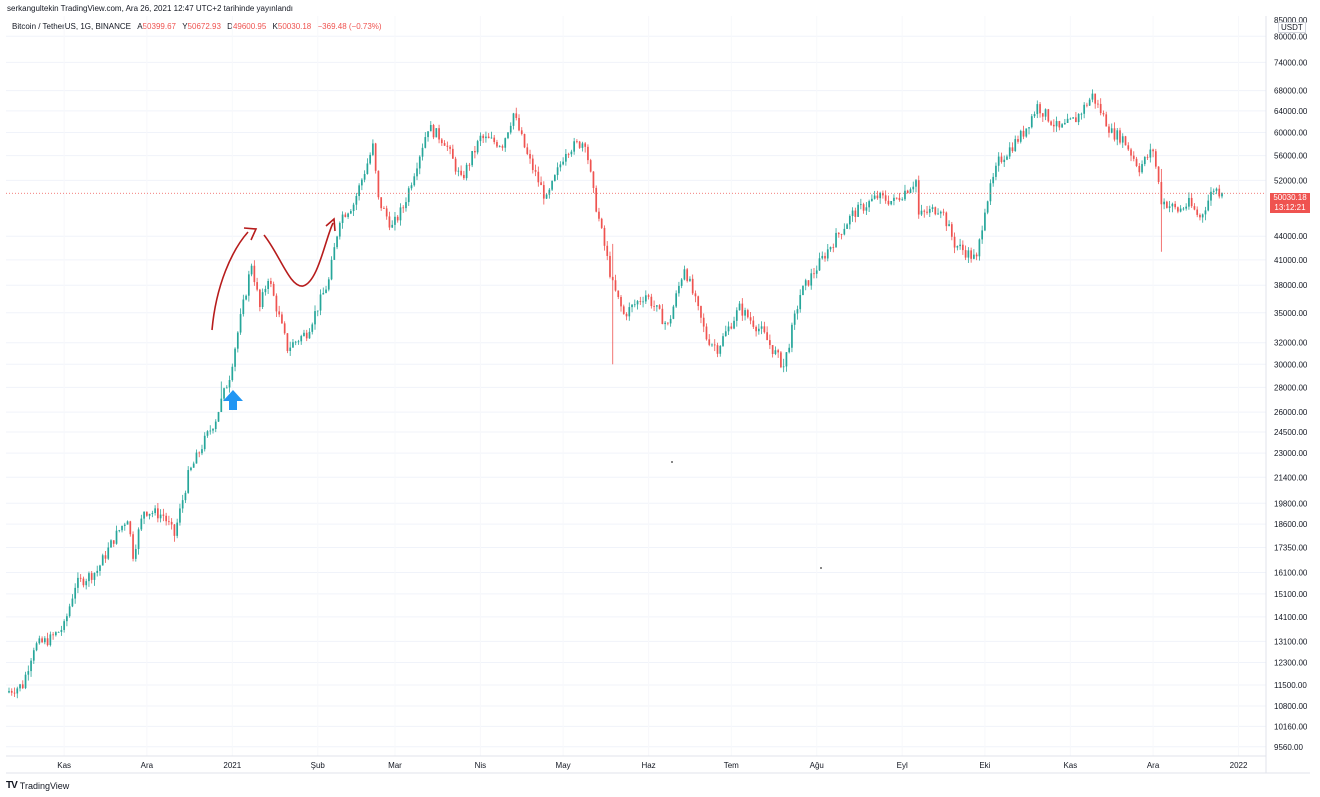 Image resolution: width=1320 pixels, height=797 pixels. What do you see at coordinates (1291, 313) in the screenshot?
I see `price-tick-label: 35000.00` at bounding box center [1291, 313].